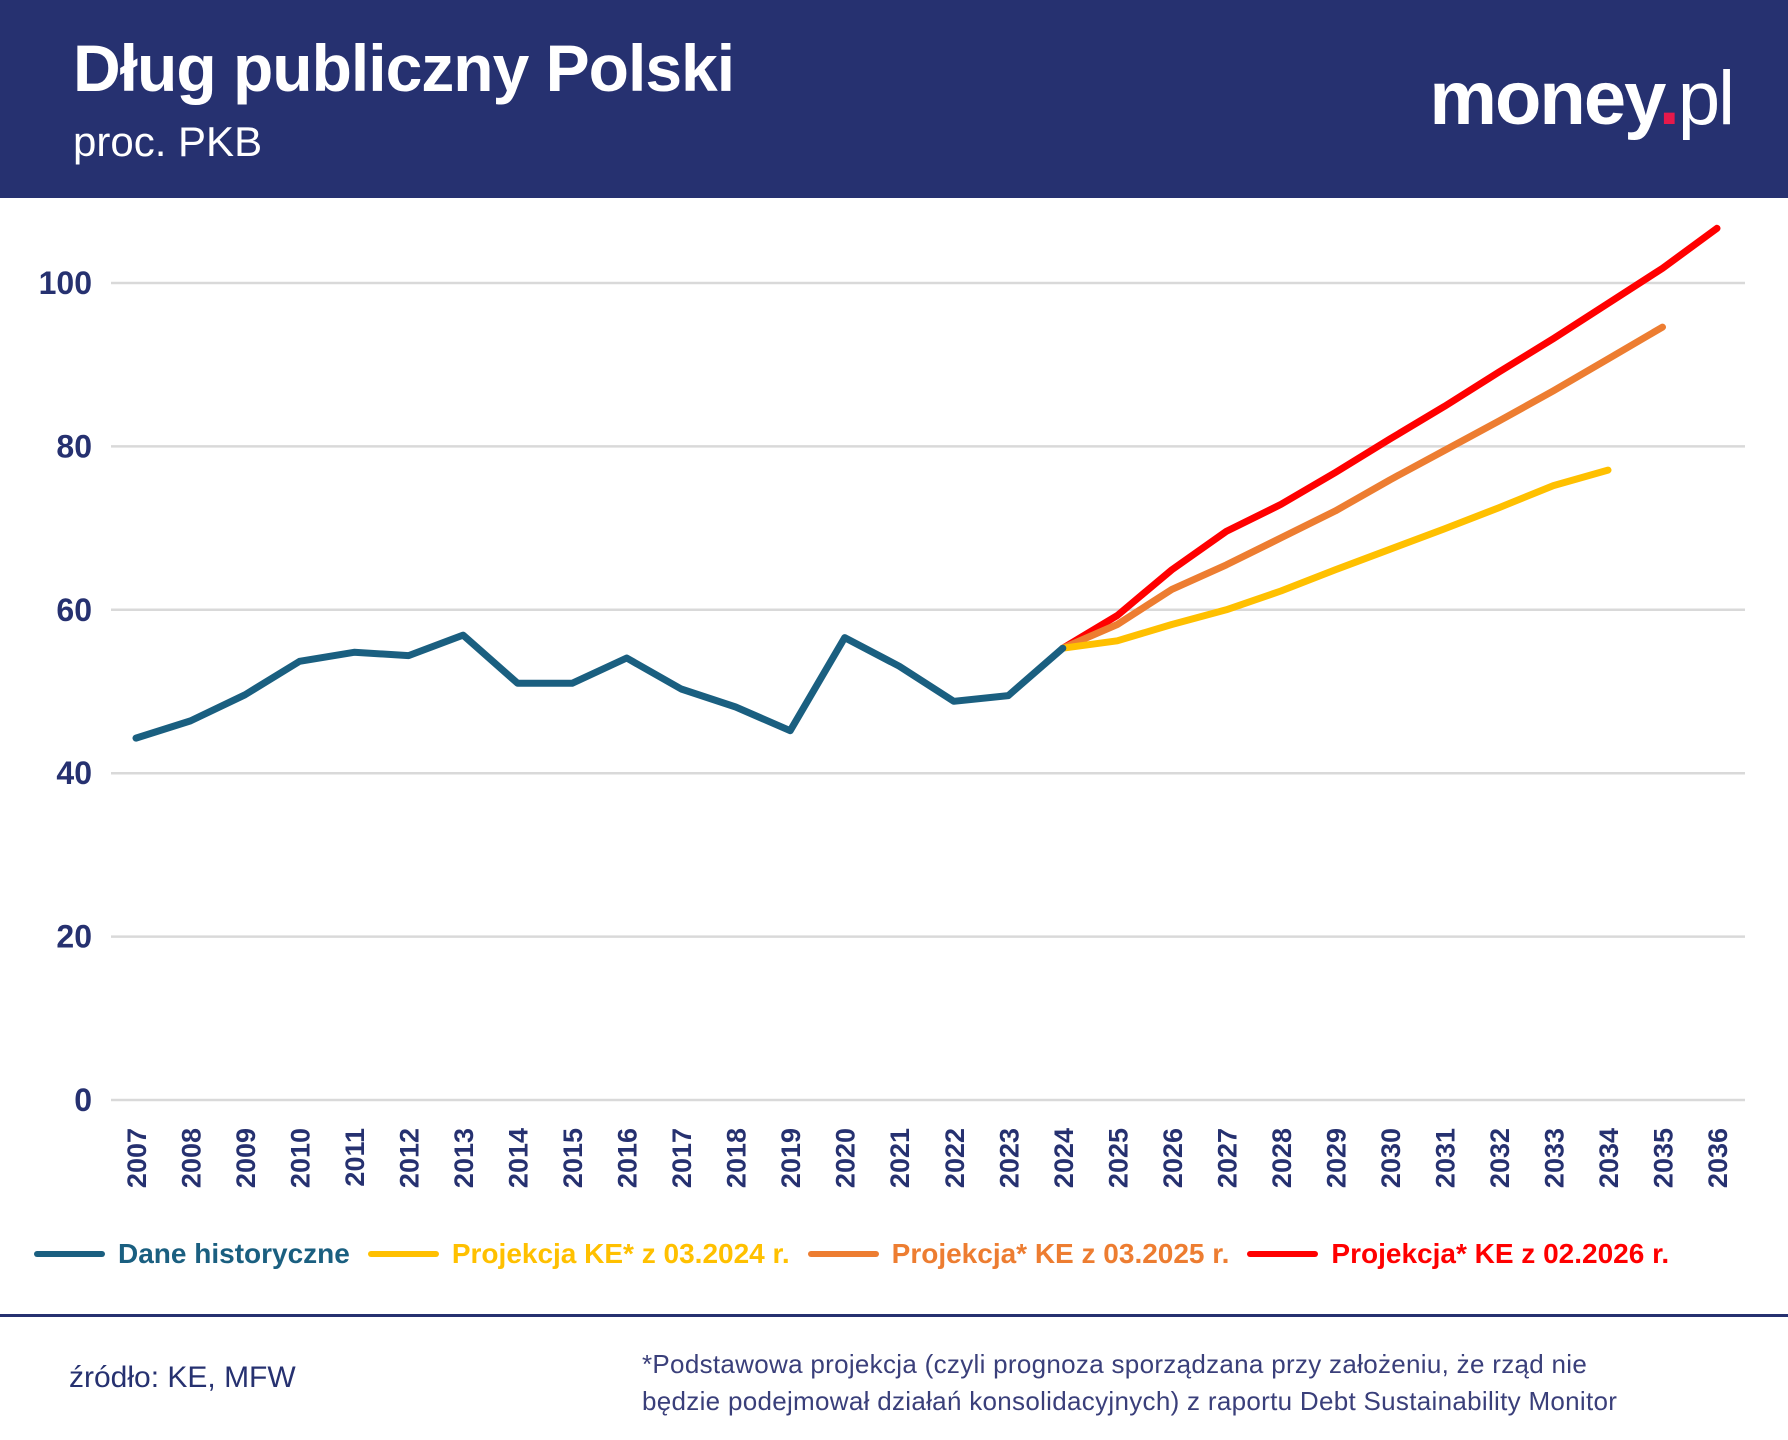 Image resolution: width=1788 pixels, height=1440 pixels. I want to click on chart-subtitle: proc. PKB, so click(168, 141).